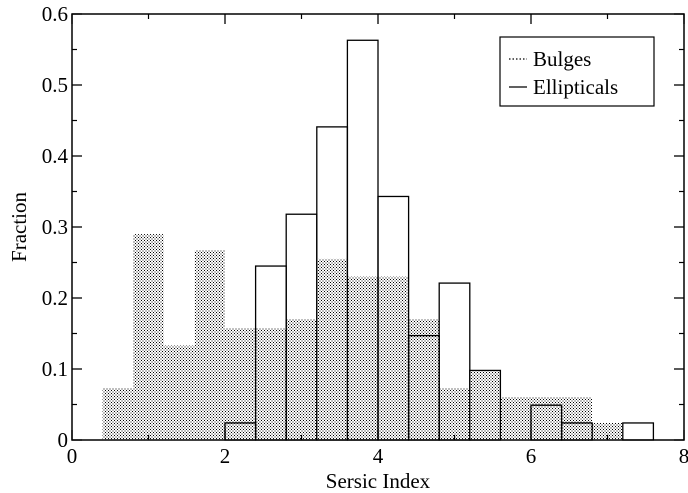 Image resolution: width=688 pixels, height=493 pixels. Describe the element at coordinates (63, 440) in the screenshot. I see `y-tick-label: 0` at that location.